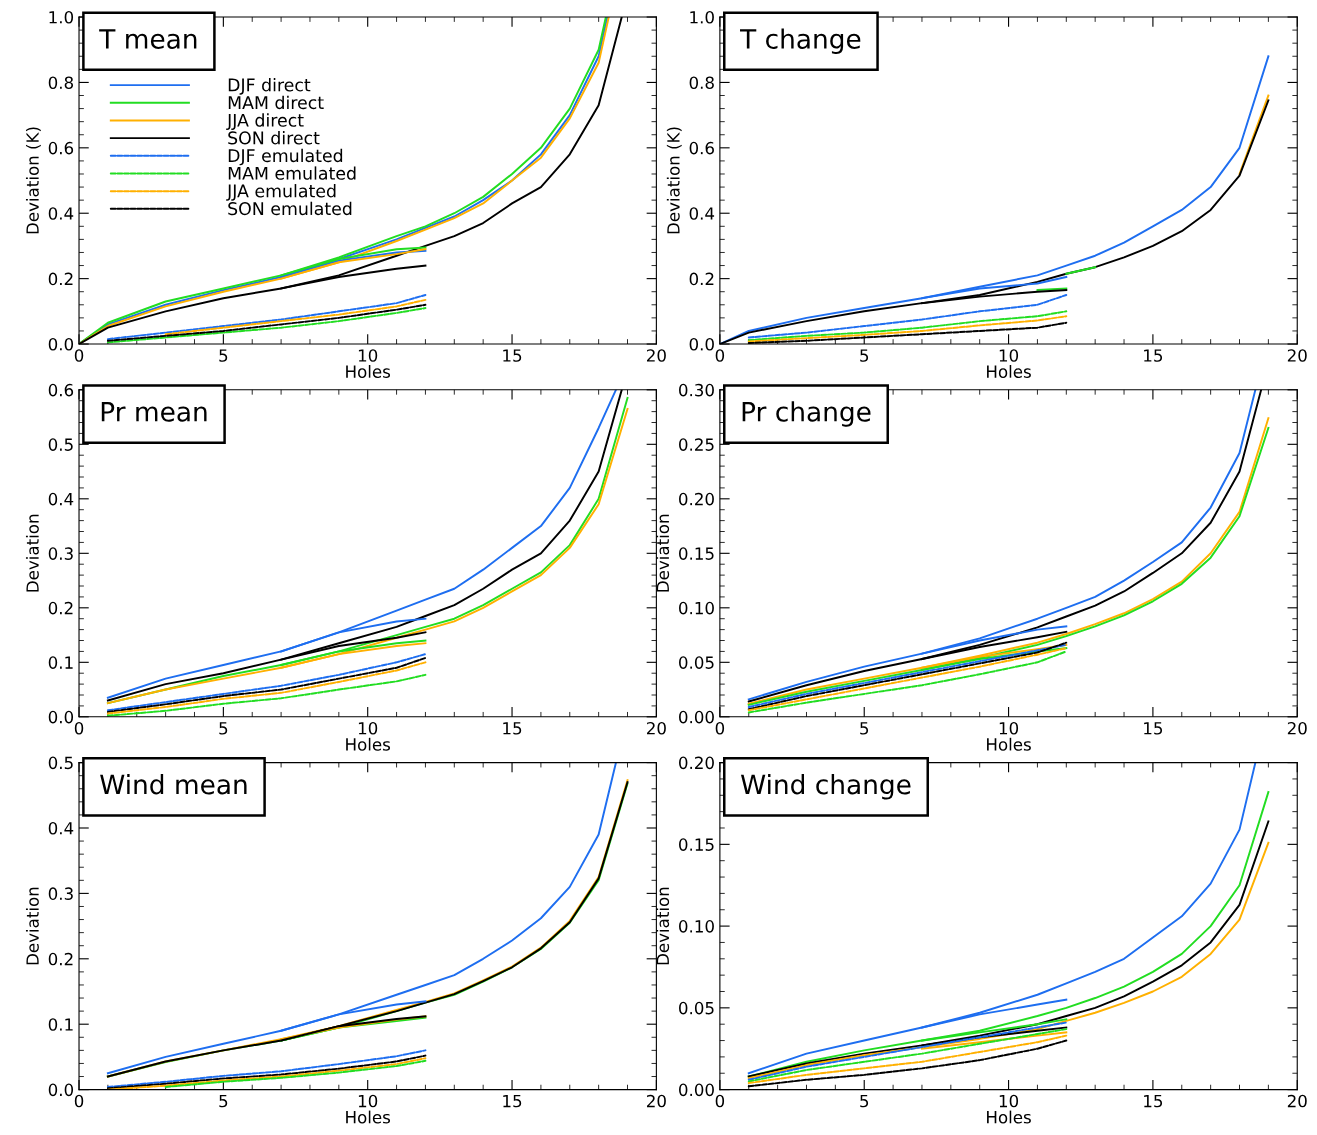 Image resolution: width=1317 pixels, height=1135 pixels. Describe the element at coordinates (806, 414) in the screenshot. I see `chart-title: Pr change` at that location.